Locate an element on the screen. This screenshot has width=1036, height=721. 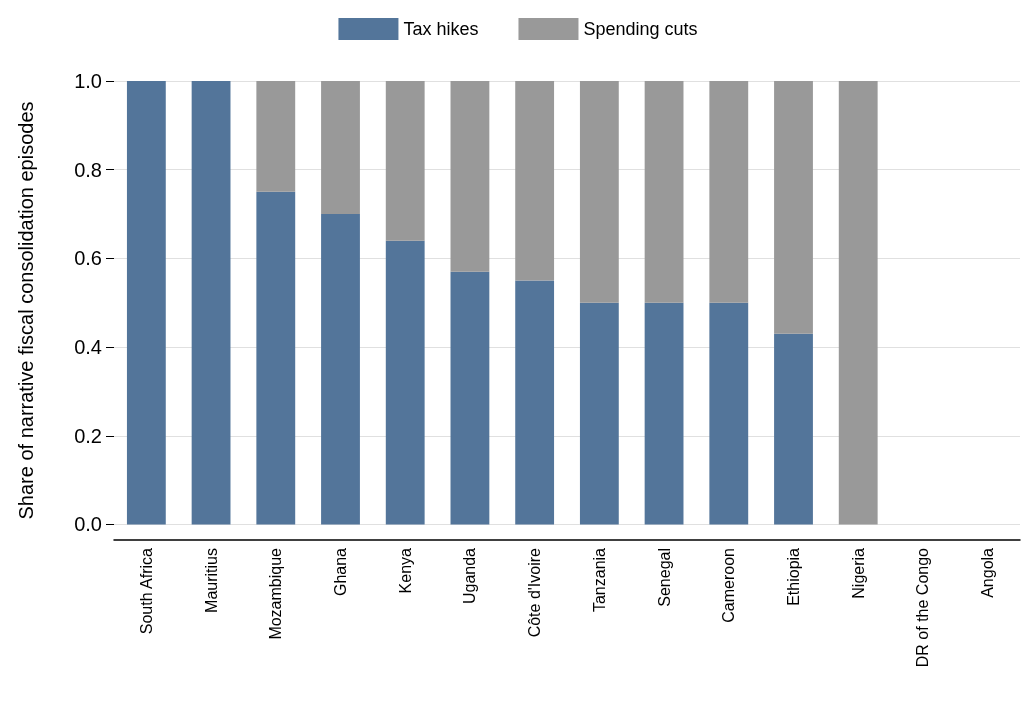
y-tick-label: 0.6 is located at coordinates (88, 258).